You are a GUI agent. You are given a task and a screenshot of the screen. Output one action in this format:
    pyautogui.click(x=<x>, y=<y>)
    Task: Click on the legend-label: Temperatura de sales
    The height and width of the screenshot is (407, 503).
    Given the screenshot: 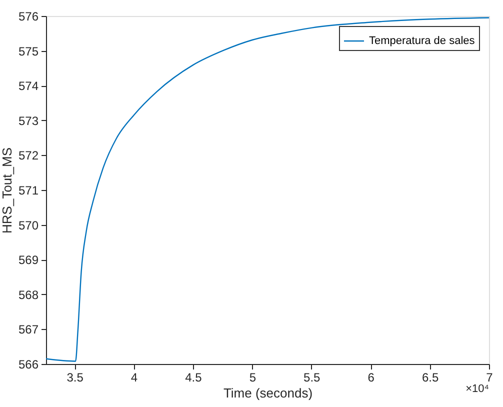 What is the action you would take?
    pyautogui.click(x=422, y=41)
    